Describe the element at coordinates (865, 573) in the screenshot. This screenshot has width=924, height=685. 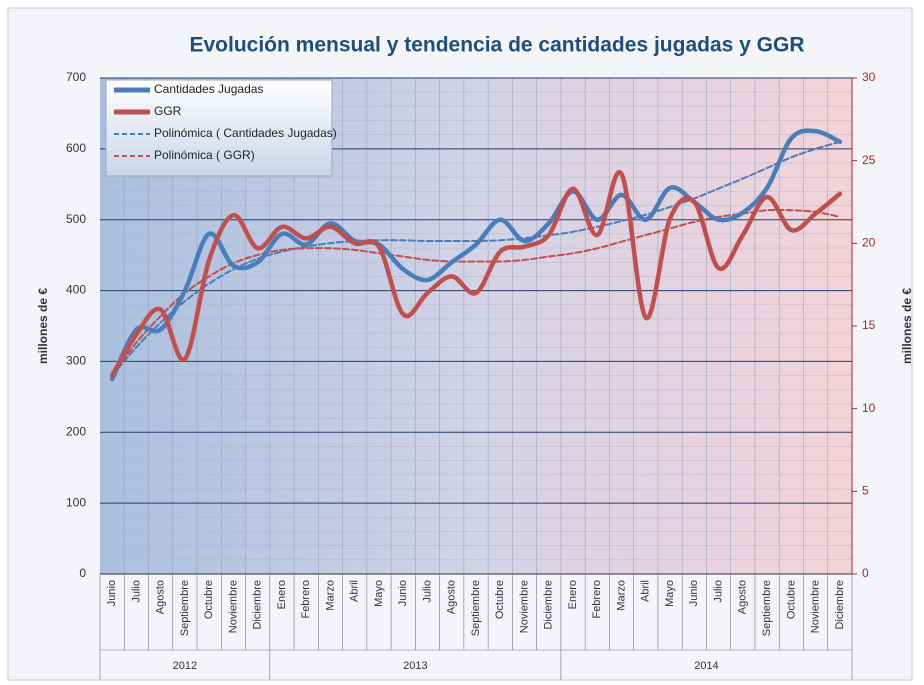
I see `y2-tick-label: 0` at that location.